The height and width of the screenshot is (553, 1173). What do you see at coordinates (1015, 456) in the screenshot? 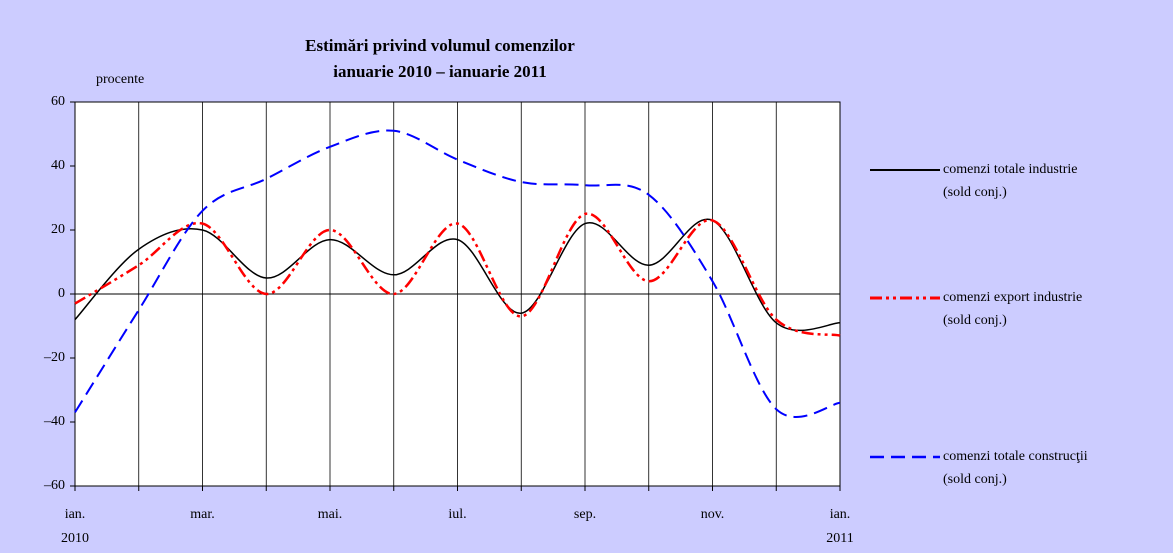
I see `legend-label: comenzi totale construcţii` at bounding box center [1015, 456].